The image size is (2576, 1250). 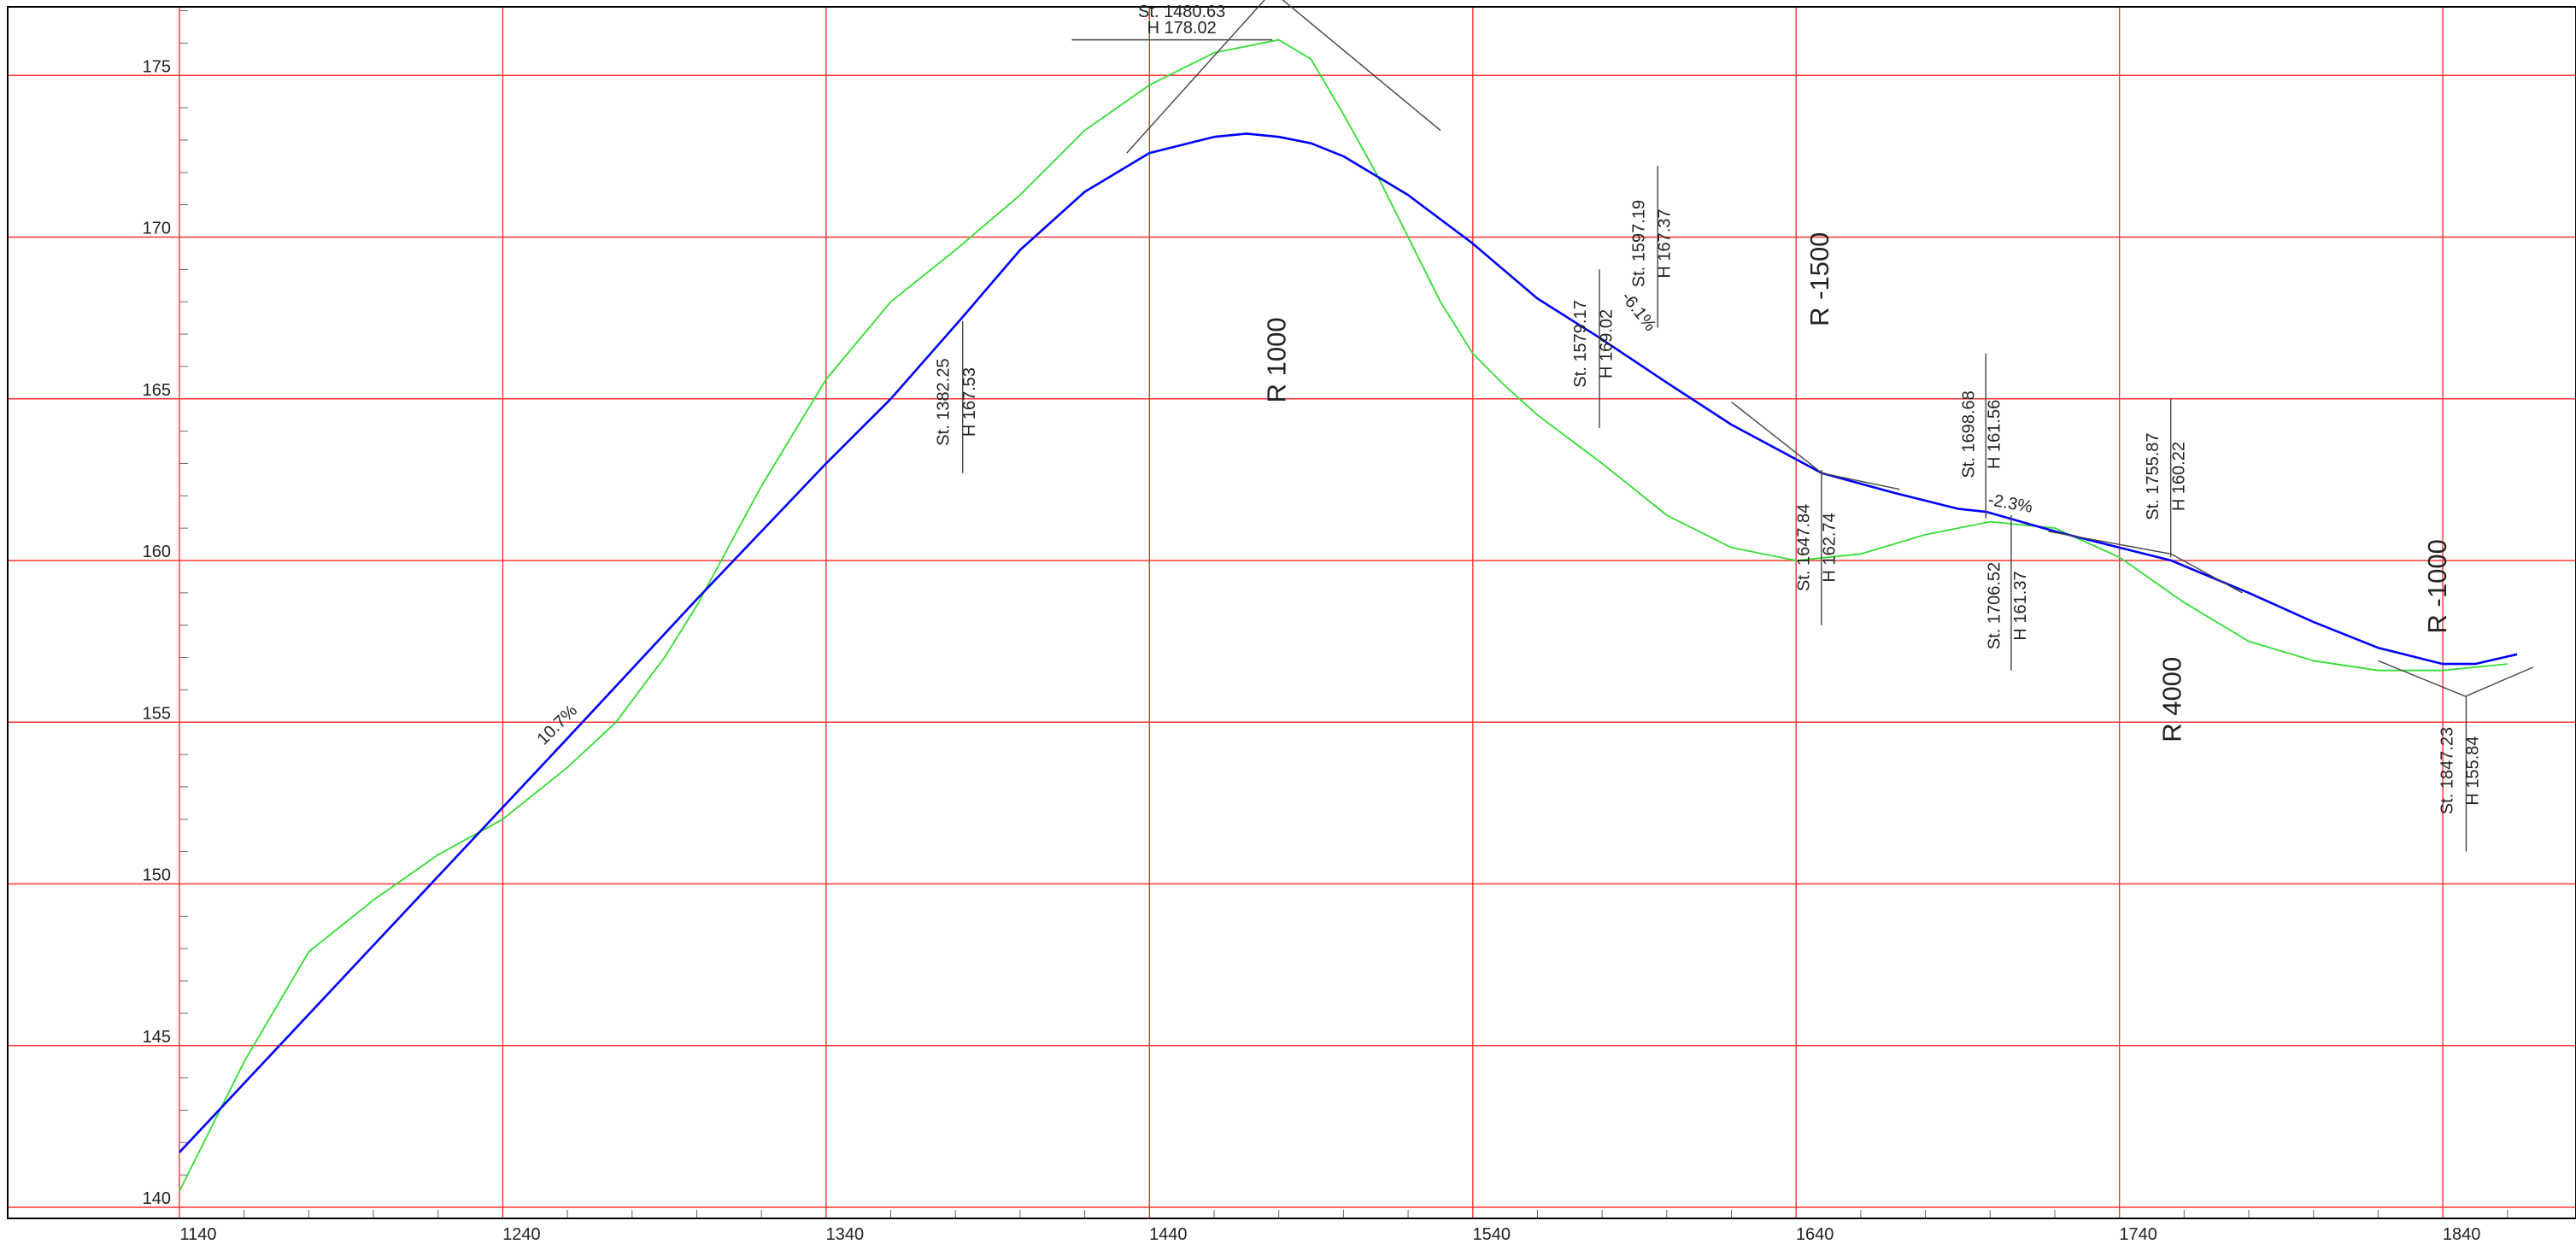 What do you see at coordinates (2153, 476) in the screenshot?
I see `station-label: St. 1755.87` at bounding box center [2153, 476].